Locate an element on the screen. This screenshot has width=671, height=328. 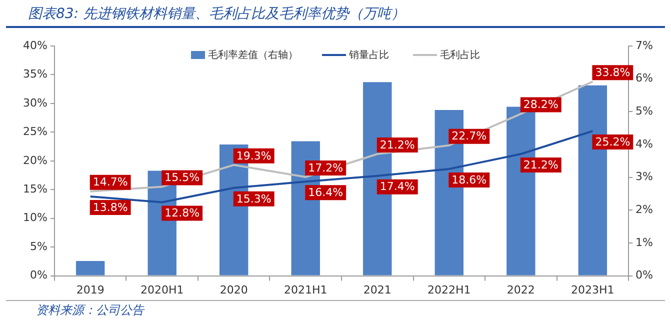
data-label: 15.5% is located at coordinates (182, 177).